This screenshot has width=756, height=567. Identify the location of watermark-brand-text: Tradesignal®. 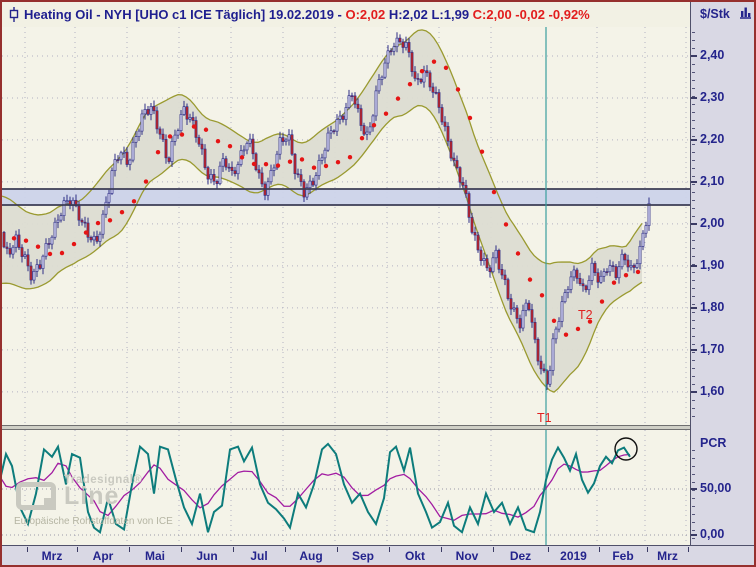
(103, 480).